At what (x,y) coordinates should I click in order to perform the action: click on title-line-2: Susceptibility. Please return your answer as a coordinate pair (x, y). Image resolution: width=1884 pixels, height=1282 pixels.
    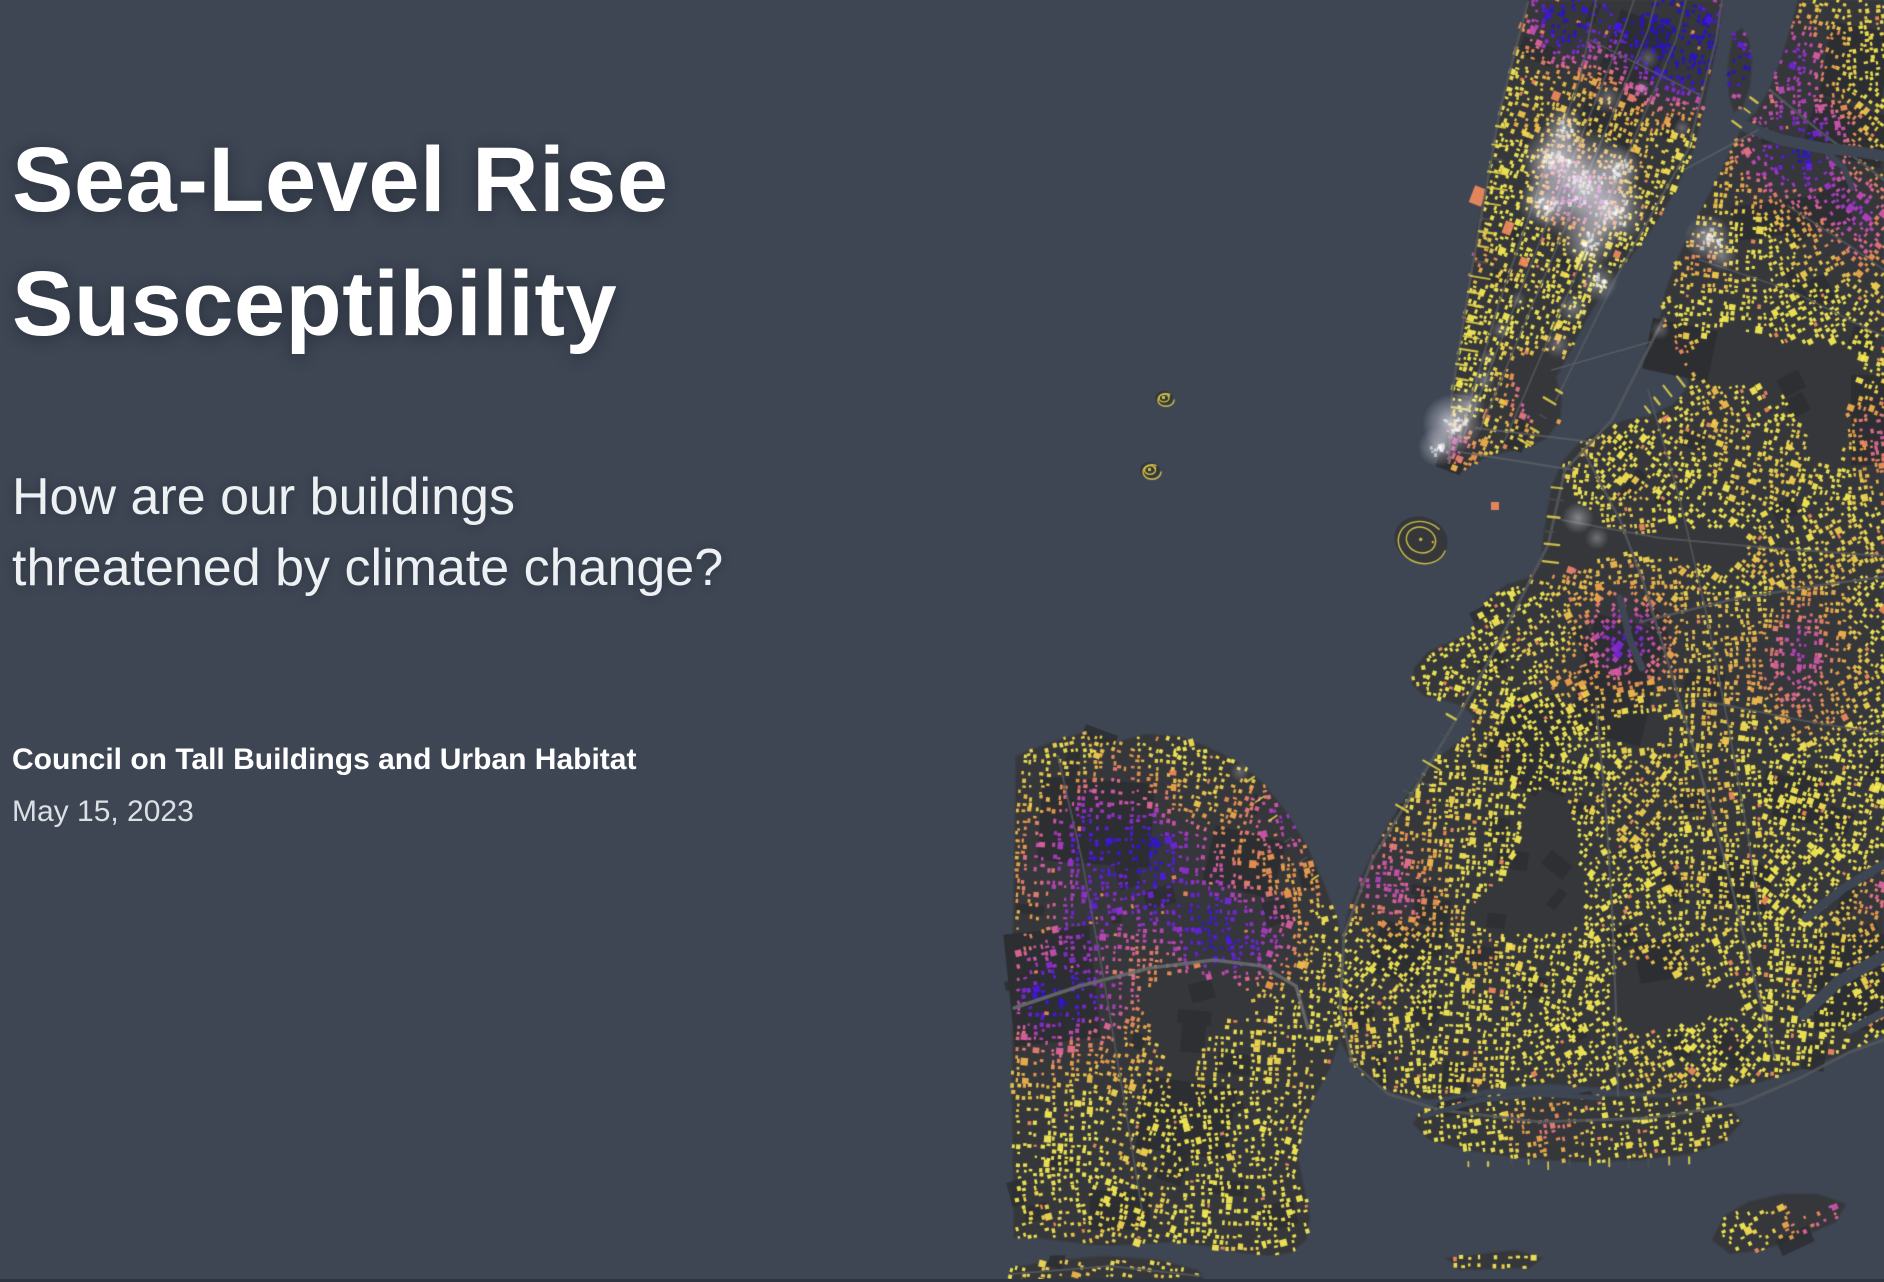
    Looking at the image, I should click on (315, 304).